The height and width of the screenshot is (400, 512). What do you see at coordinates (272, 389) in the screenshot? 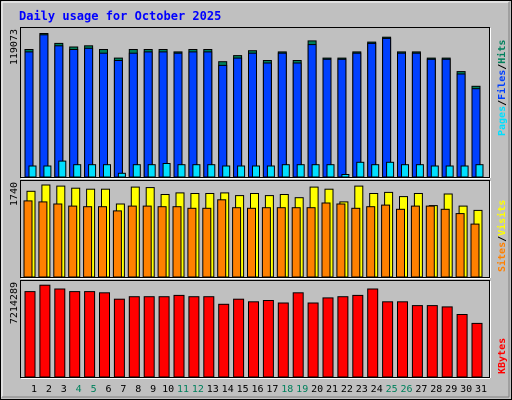
I see `day-label-17: 17` at bounding box center [272, 389].